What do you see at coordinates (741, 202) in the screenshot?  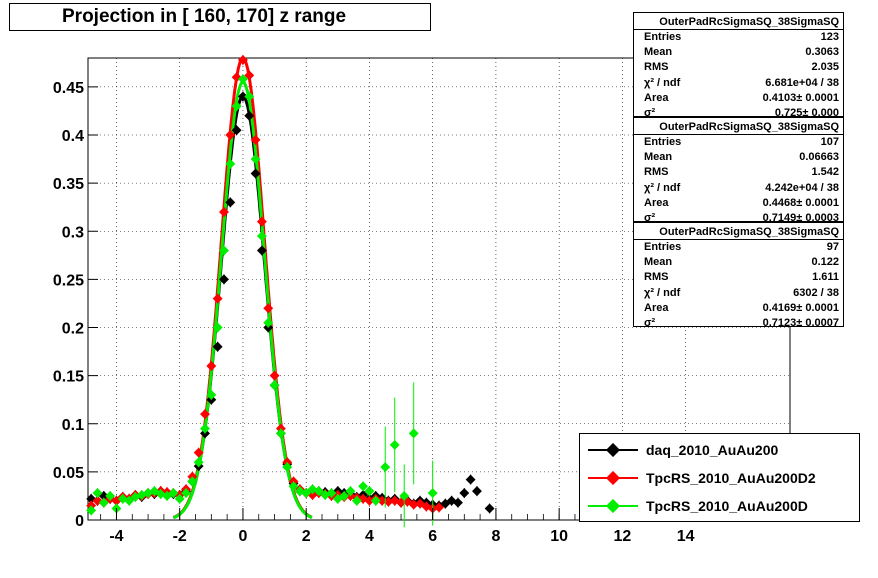 I see `stats-row-area: Area 0.4468± 0.0001` at bounding box center [741, 202].